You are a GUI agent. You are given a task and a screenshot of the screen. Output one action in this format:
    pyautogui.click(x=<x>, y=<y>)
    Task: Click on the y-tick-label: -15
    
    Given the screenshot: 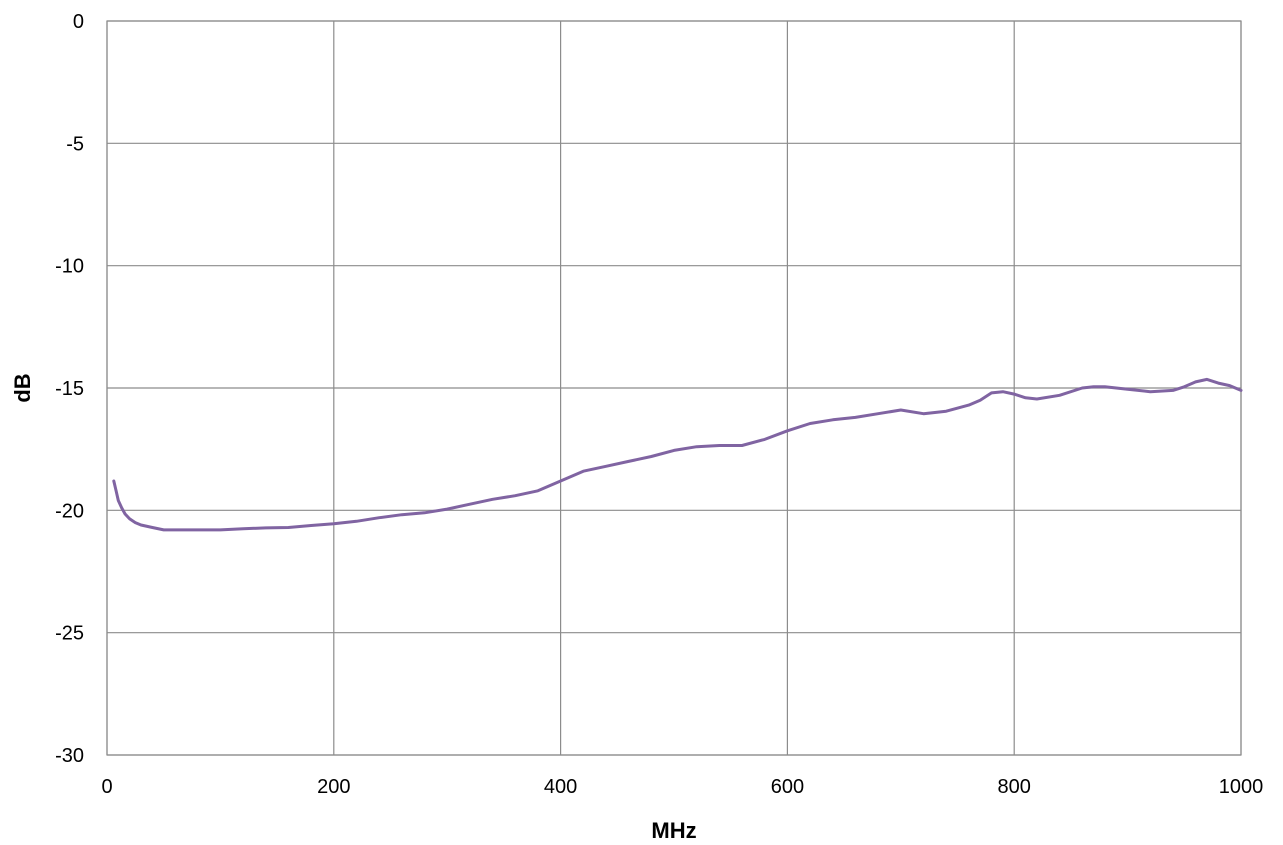 What is the action you would take?
    pyautogui.click(x=69, y=389)
    